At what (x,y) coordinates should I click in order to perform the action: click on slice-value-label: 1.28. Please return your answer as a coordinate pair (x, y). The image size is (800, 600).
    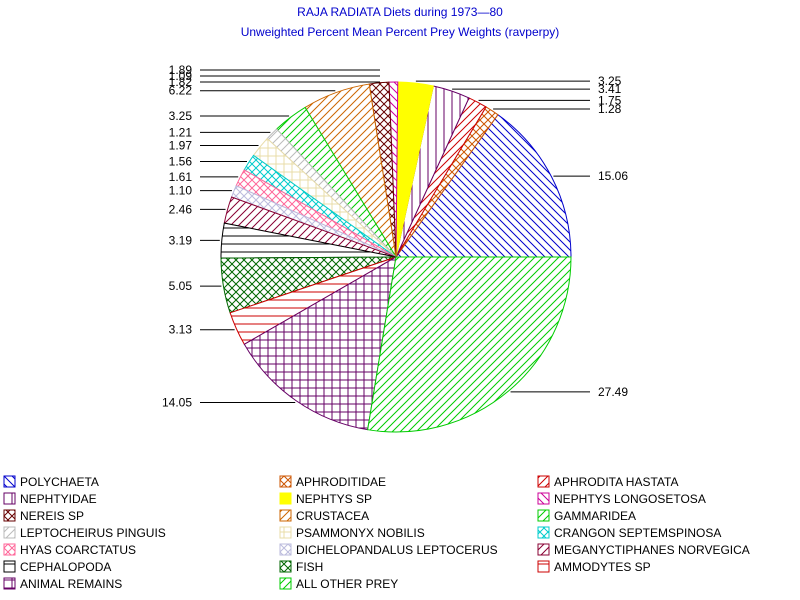
    Looking at the image, I should click on (610, 109).